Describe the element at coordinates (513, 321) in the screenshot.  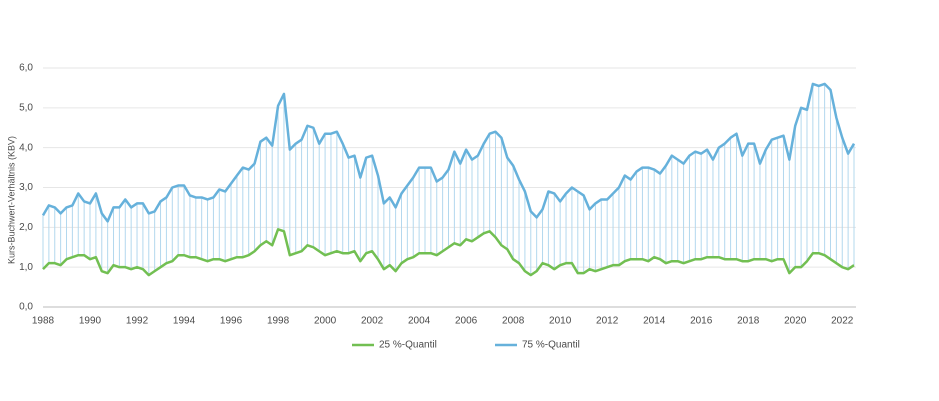
I see `x-tick-label: 2008` at that location.